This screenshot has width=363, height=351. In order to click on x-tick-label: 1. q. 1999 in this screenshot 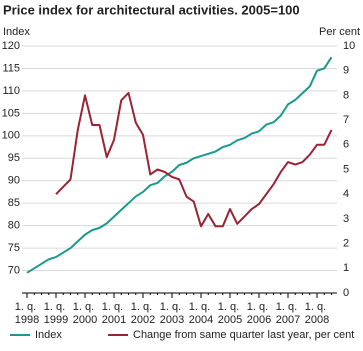, I will do `click(56, 313)`.